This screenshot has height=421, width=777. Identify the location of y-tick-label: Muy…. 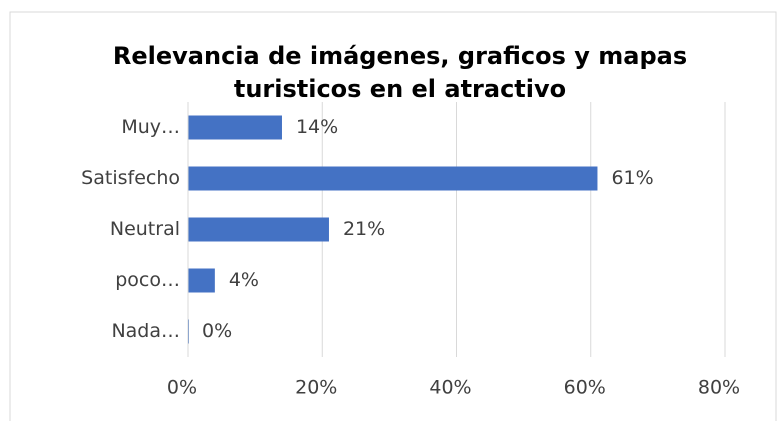
(150, 127).